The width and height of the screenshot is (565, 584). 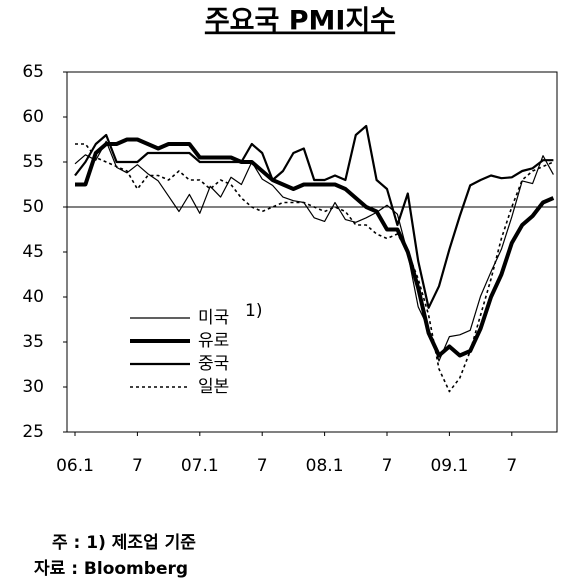 What do you see at coordinates (33, 387) in the screenshot?
I see `y-tick-label: 30` at bounding box center [33, 387].